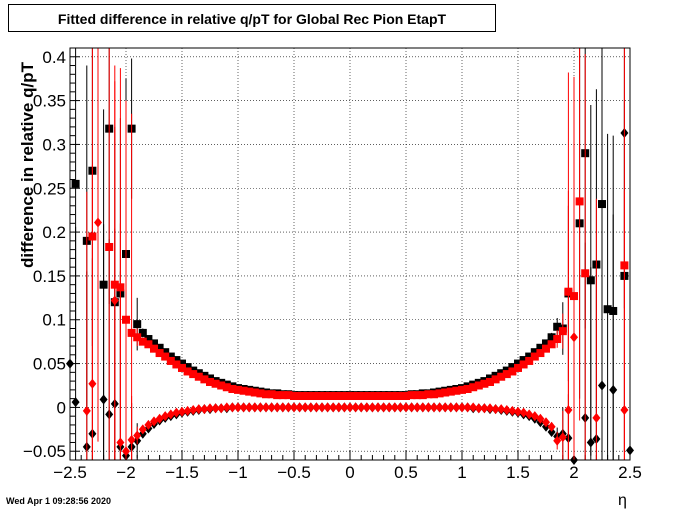 The image size is (700, 512). Describe the element at coordinates (59, 501) in the screenshot. I see `timestamp-footer: Wed Apr 1 09:28:56 2020` at that location.